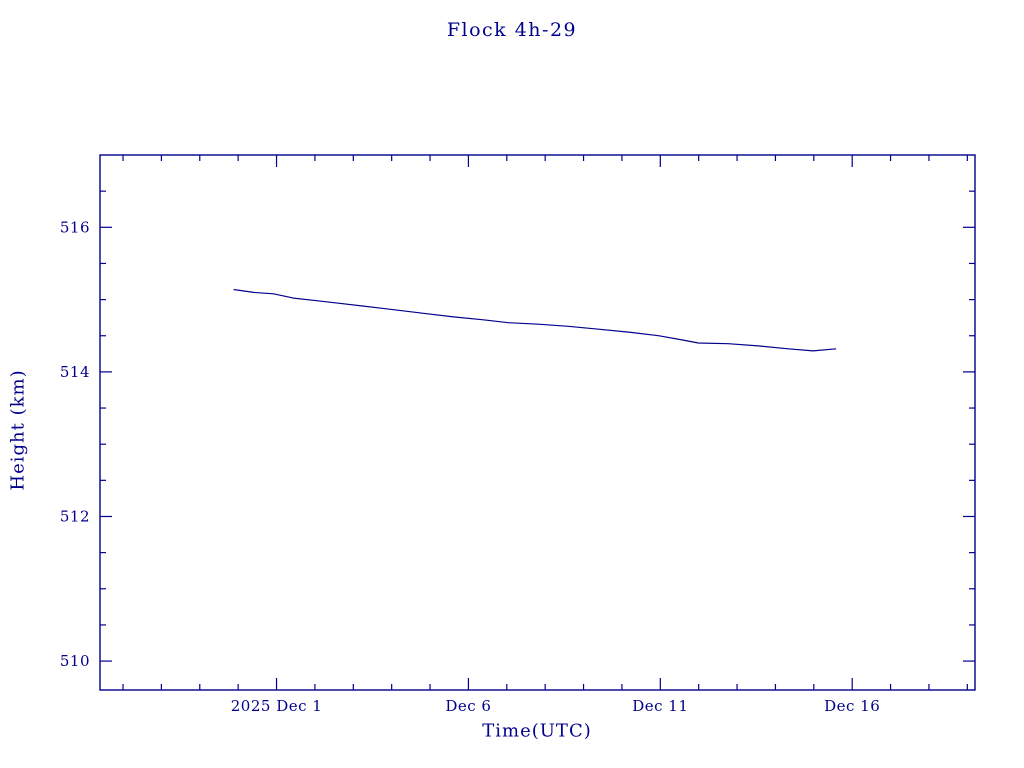 This screenshot has width=1024, height=768. I want to click on y-tick-label: 516, so click(75, 227).